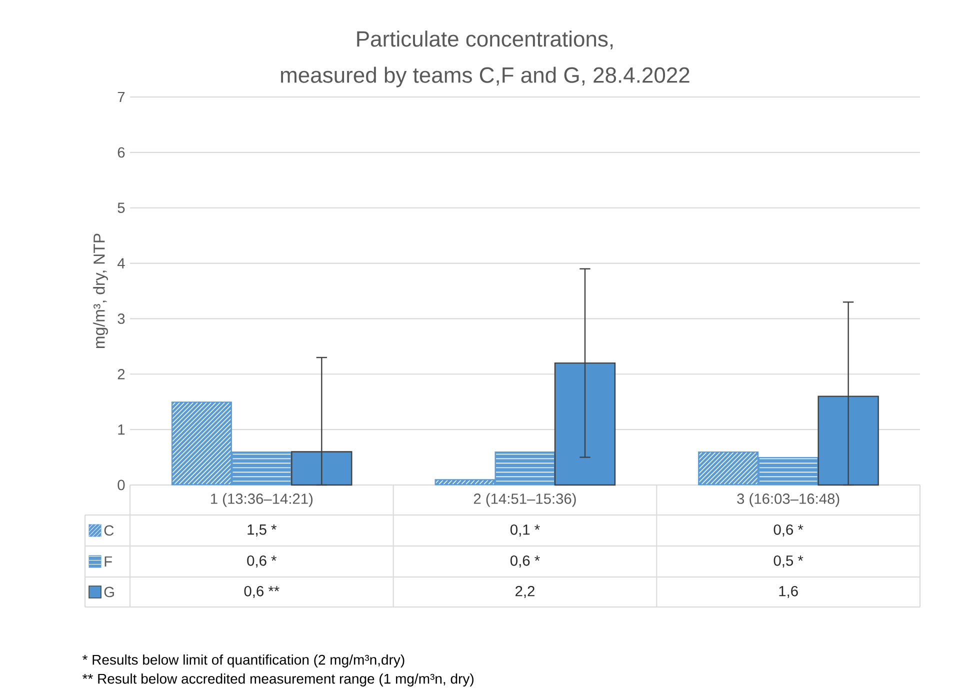 The height and width of the screenshot is (689, 954). Describe the element at coordinates (100, 291) in the screenshot. I see `y-axis-title: mg/m³, dry, NTP` at that location.